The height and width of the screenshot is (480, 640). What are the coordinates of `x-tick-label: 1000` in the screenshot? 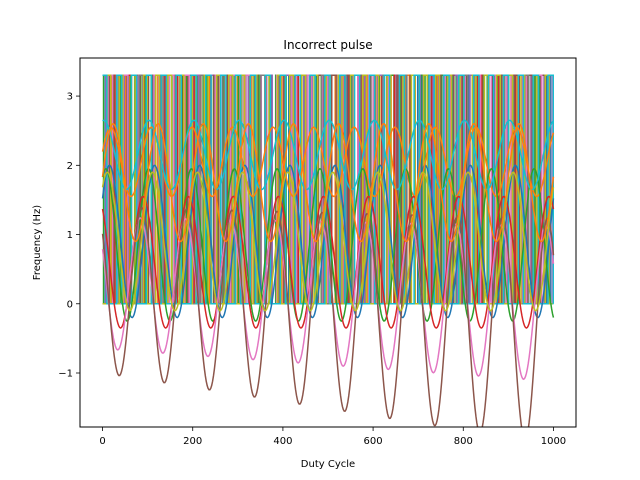 It's located at (553, 441).